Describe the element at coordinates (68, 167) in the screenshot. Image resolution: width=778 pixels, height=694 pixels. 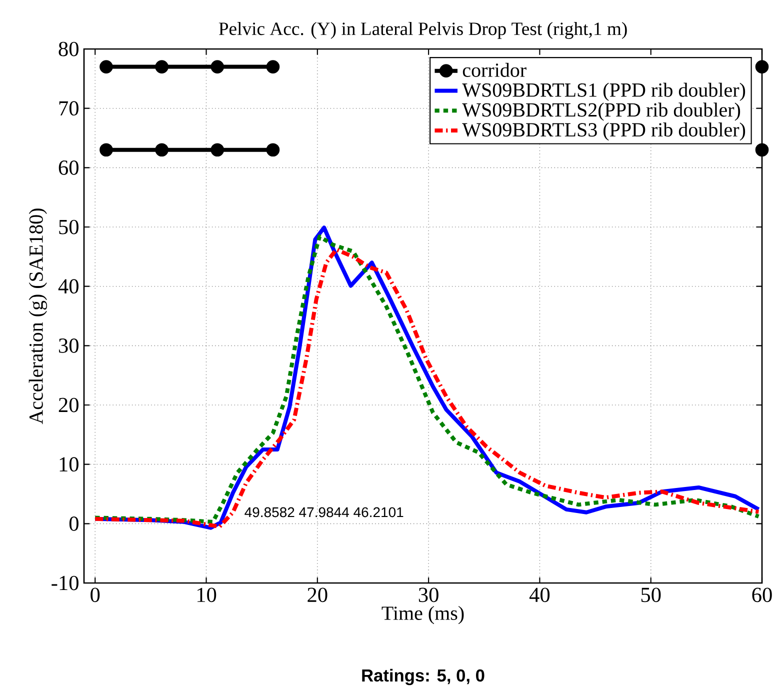
I see `y-tick-label: 60` at that location.